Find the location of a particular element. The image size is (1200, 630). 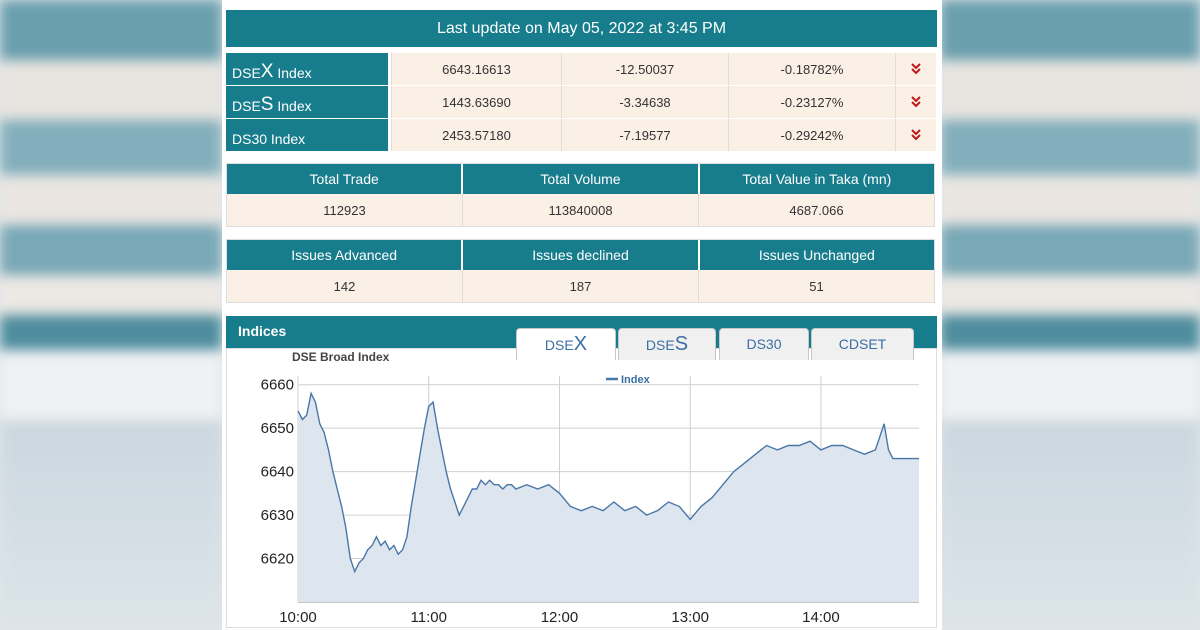

total-volume-header: Total Volume is located at coordinates (581, 179).